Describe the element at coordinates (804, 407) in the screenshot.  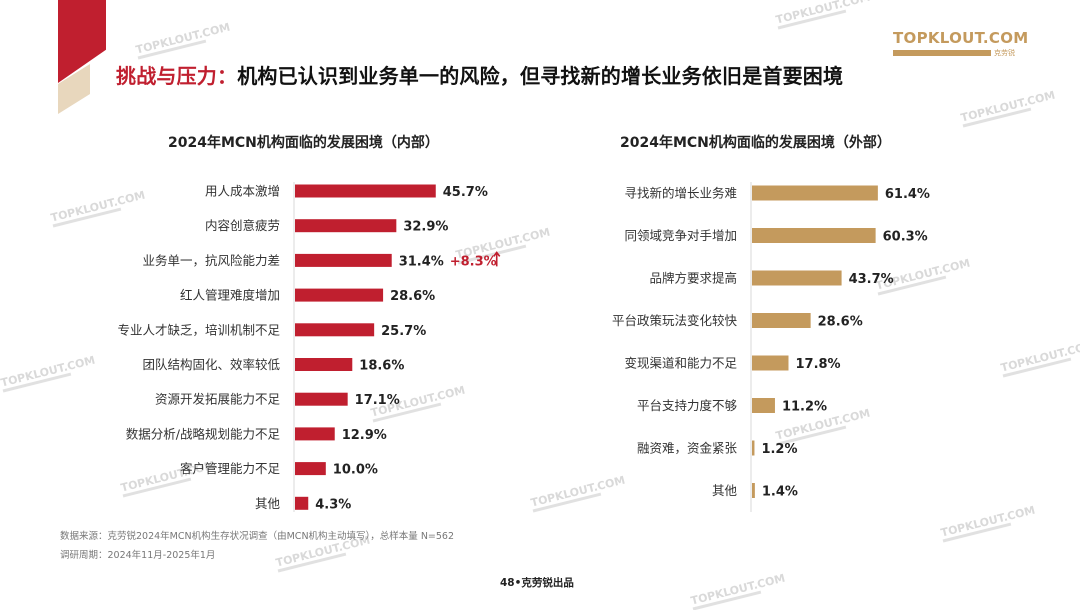
I see `external-value-label: 11.2%` at that location.